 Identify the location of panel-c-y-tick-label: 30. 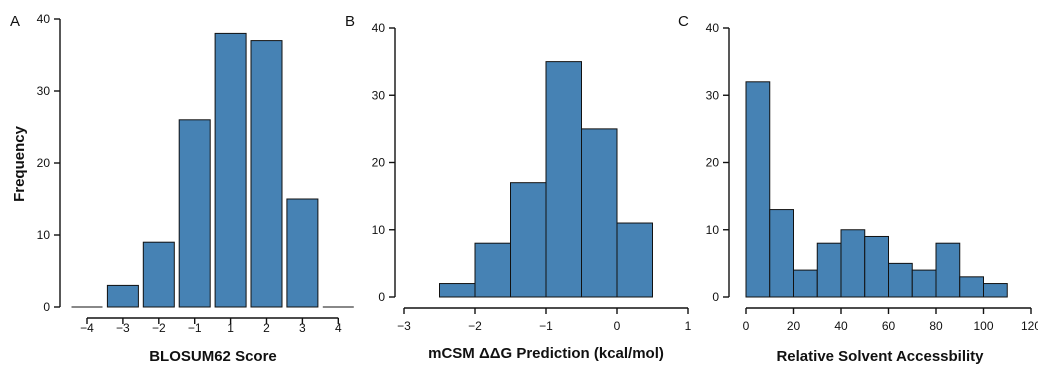
(713, 95).